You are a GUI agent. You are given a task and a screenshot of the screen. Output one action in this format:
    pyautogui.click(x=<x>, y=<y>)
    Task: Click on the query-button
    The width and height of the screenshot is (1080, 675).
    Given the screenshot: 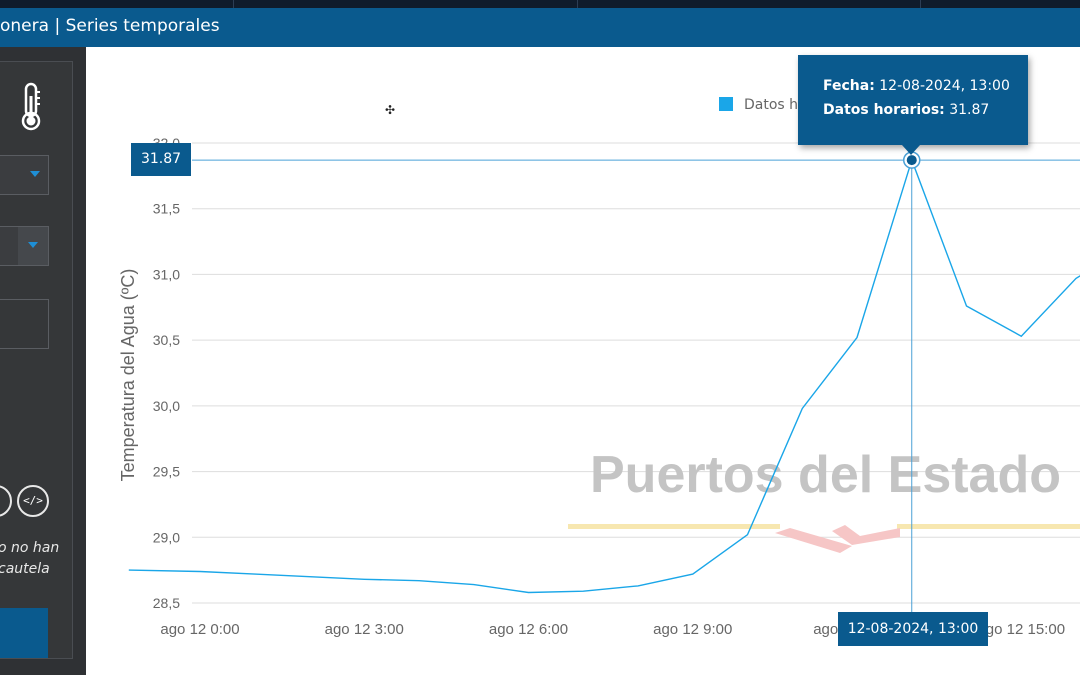 What is the action you would take?
    pyautogui.click(x=24, y=633)
    